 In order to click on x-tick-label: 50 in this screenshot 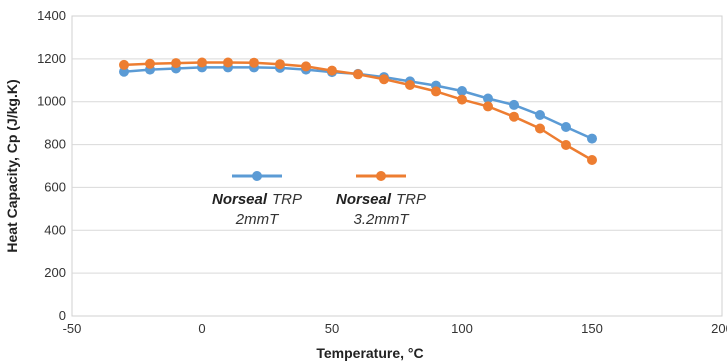, I will do `click(332, 328)`.